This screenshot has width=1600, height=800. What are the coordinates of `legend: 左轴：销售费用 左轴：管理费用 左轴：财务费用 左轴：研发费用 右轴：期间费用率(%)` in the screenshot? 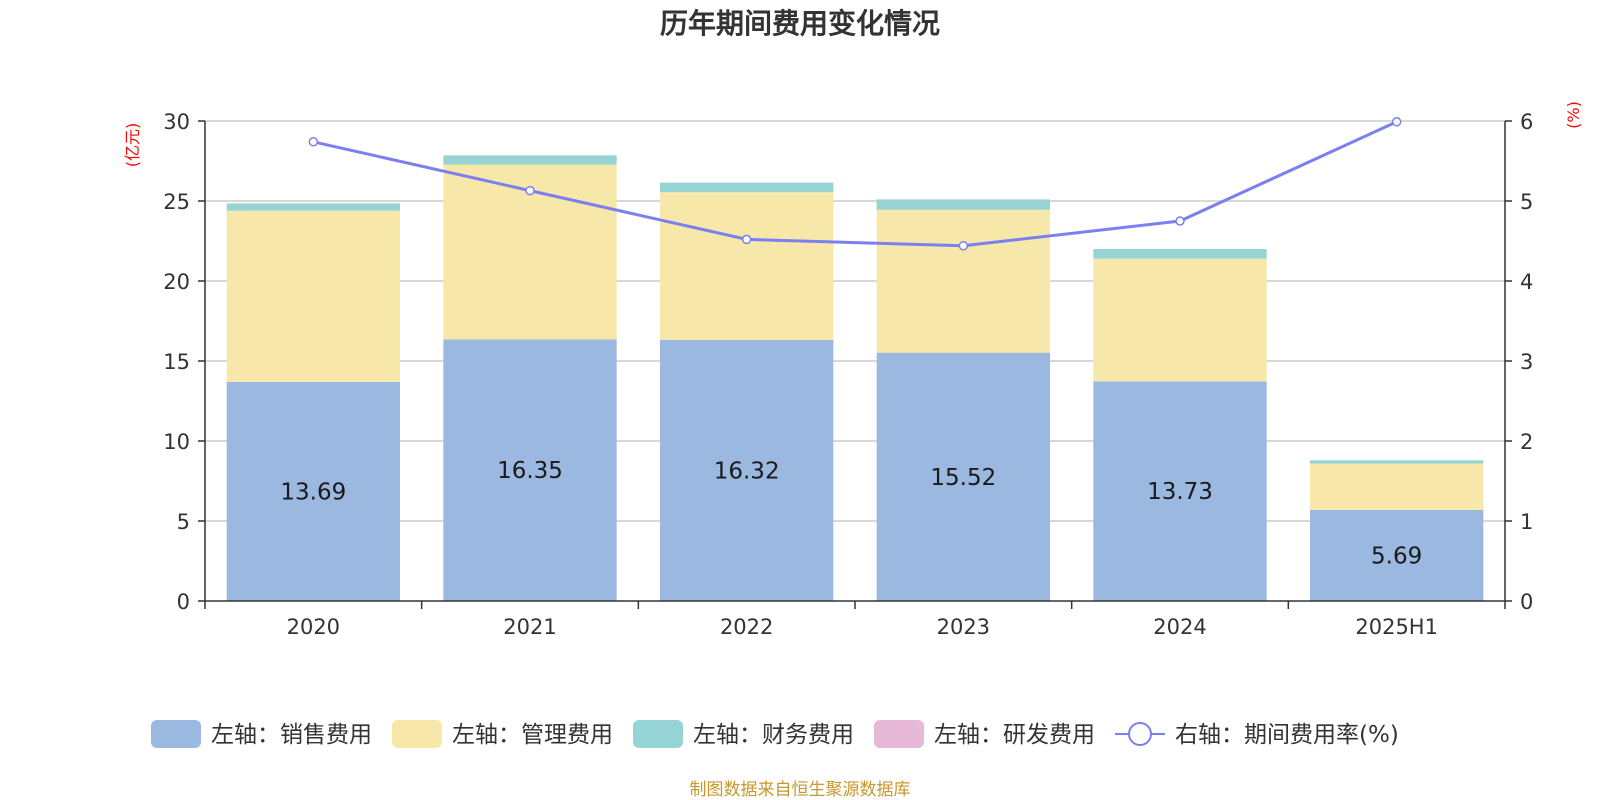 It's located at (775, 734).